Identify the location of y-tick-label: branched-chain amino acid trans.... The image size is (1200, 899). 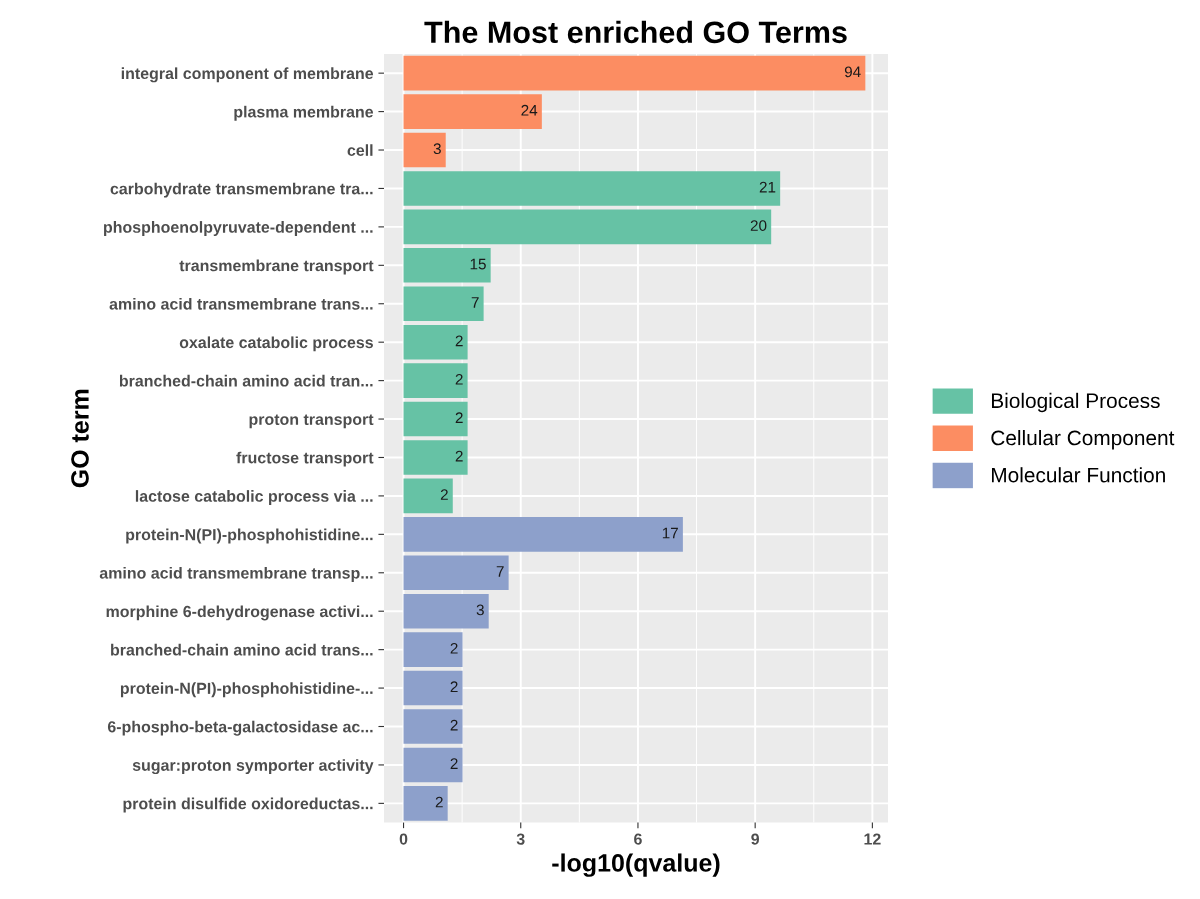
(242, 649).